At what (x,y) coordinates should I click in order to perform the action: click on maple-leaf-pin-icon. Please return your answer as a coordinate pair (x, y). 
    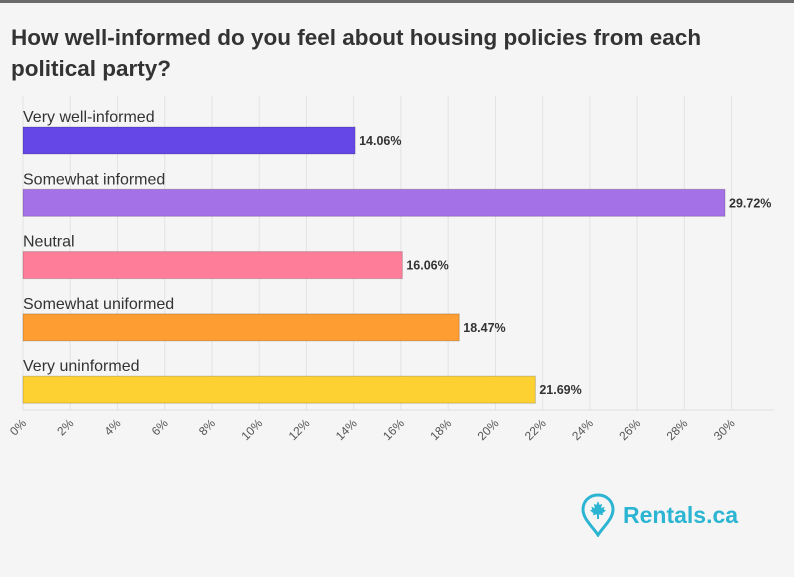
    Looking at the image, I should click on (598, 515).